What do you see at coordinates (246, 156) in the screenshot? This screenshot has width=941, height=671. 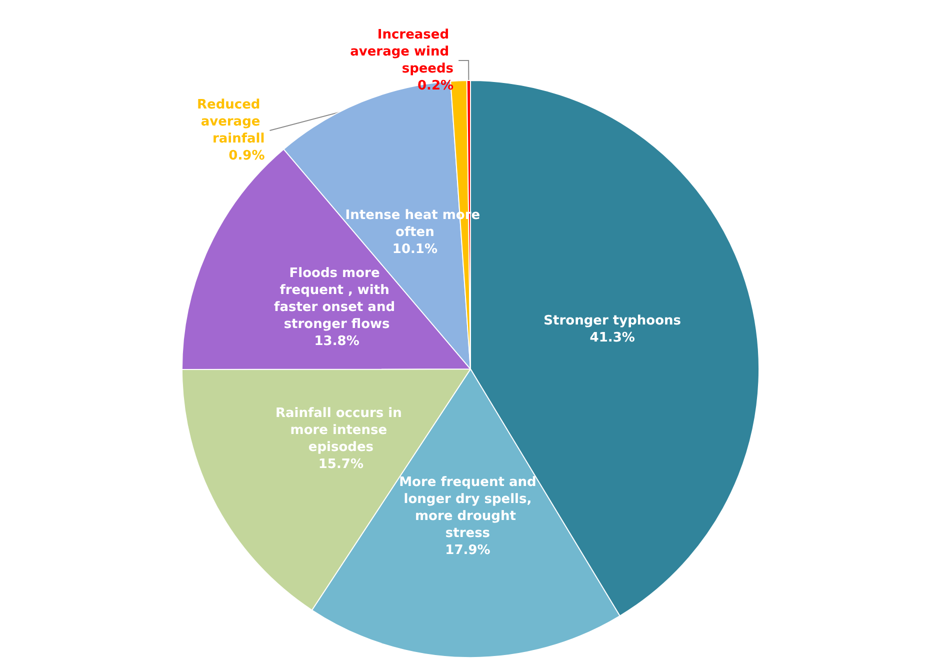 I see `data-label: 0.9%` at bounding box center [246, 156].